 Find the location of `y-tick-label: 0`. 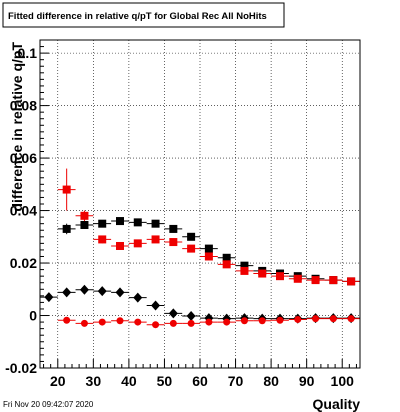

y-tick-label: 0 is located at coordinates (33, 316).